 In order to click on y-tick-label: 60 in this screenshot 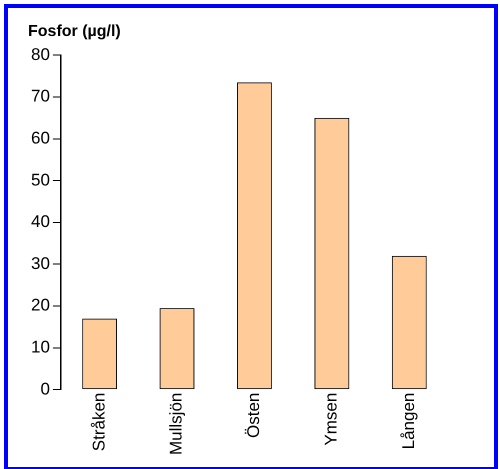, I will do `click(40, 138)`.